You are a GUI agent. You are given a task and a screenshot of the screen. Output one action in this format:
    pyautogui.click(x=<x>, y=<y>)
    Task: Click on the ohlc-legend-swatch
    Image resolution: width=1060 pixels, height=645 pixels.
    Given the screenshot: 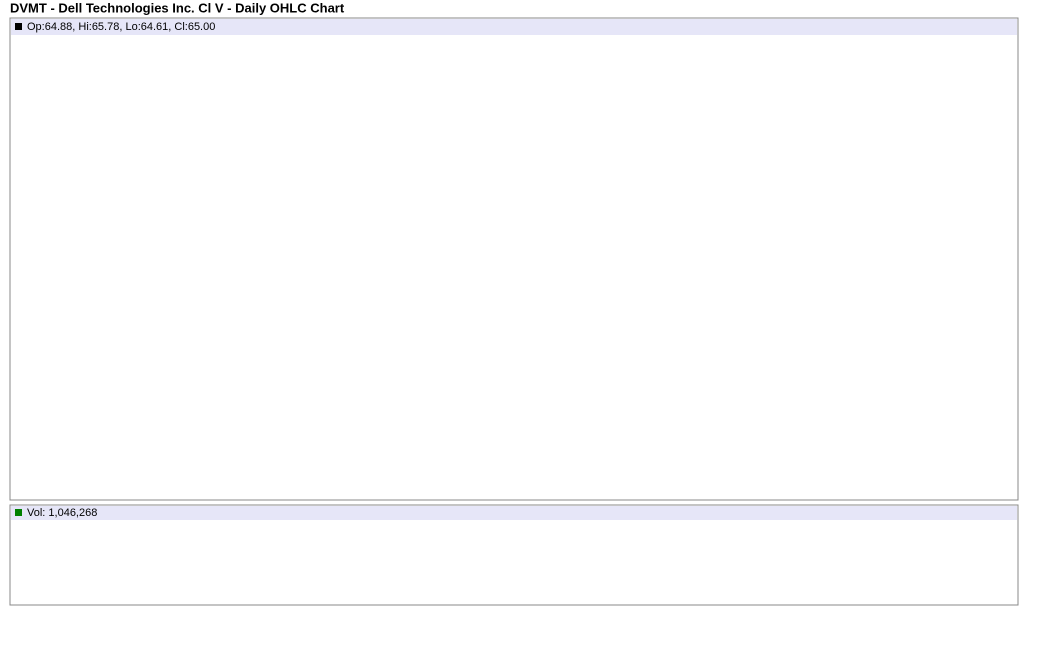 What is the action you would take?
    pyautogui.click(x=18, y=26)
    